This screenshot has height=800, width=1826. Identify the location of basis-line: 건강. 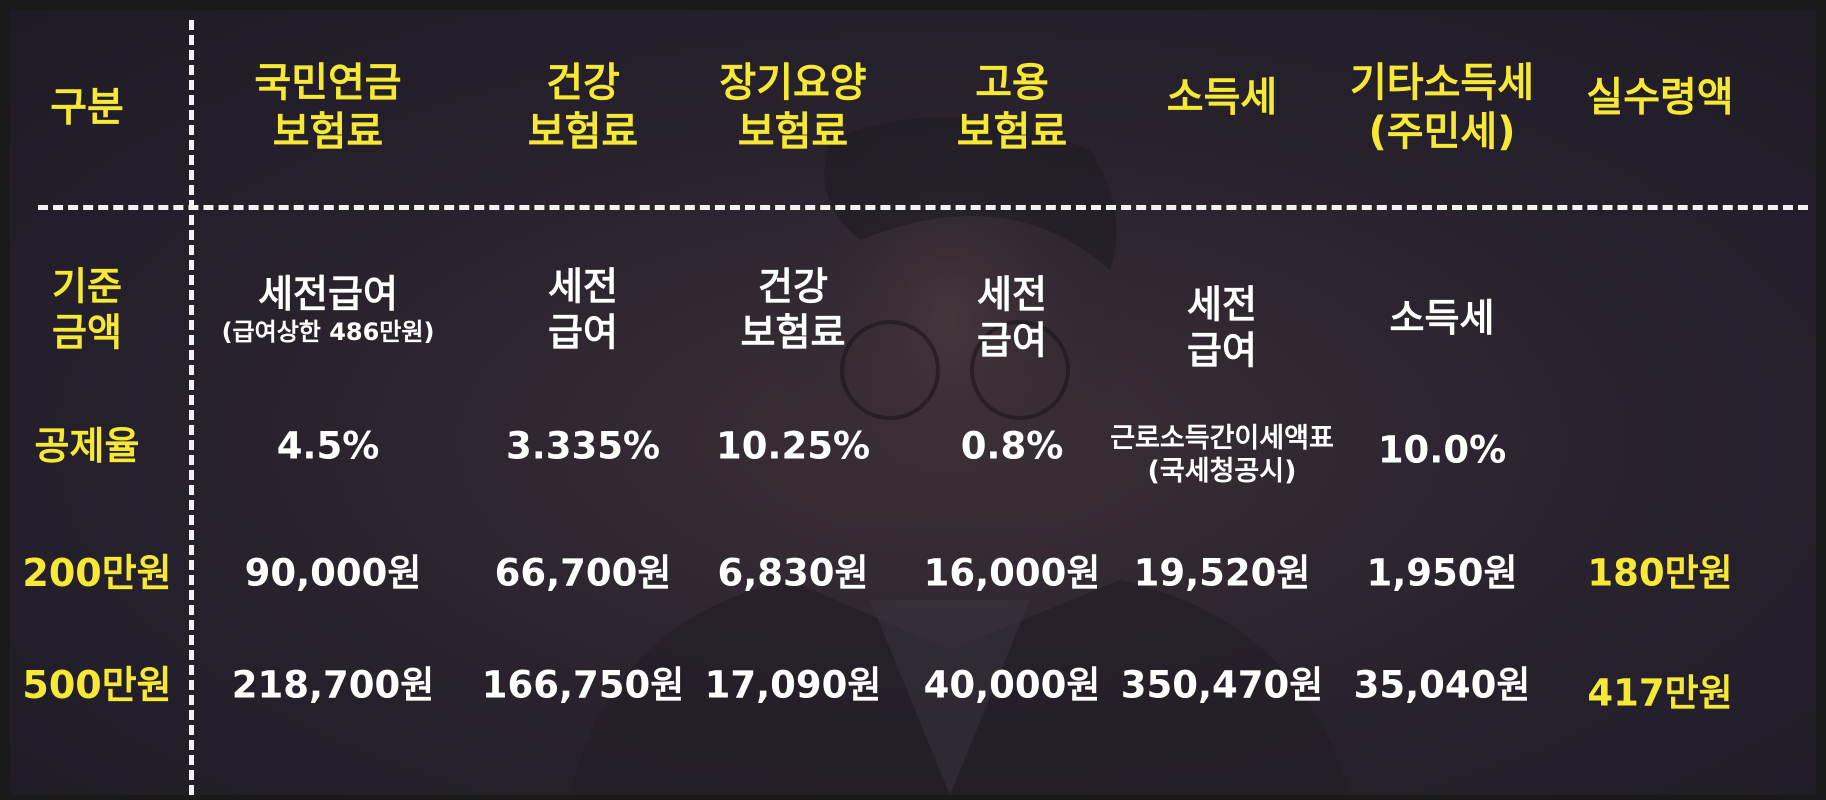
(793, 286).